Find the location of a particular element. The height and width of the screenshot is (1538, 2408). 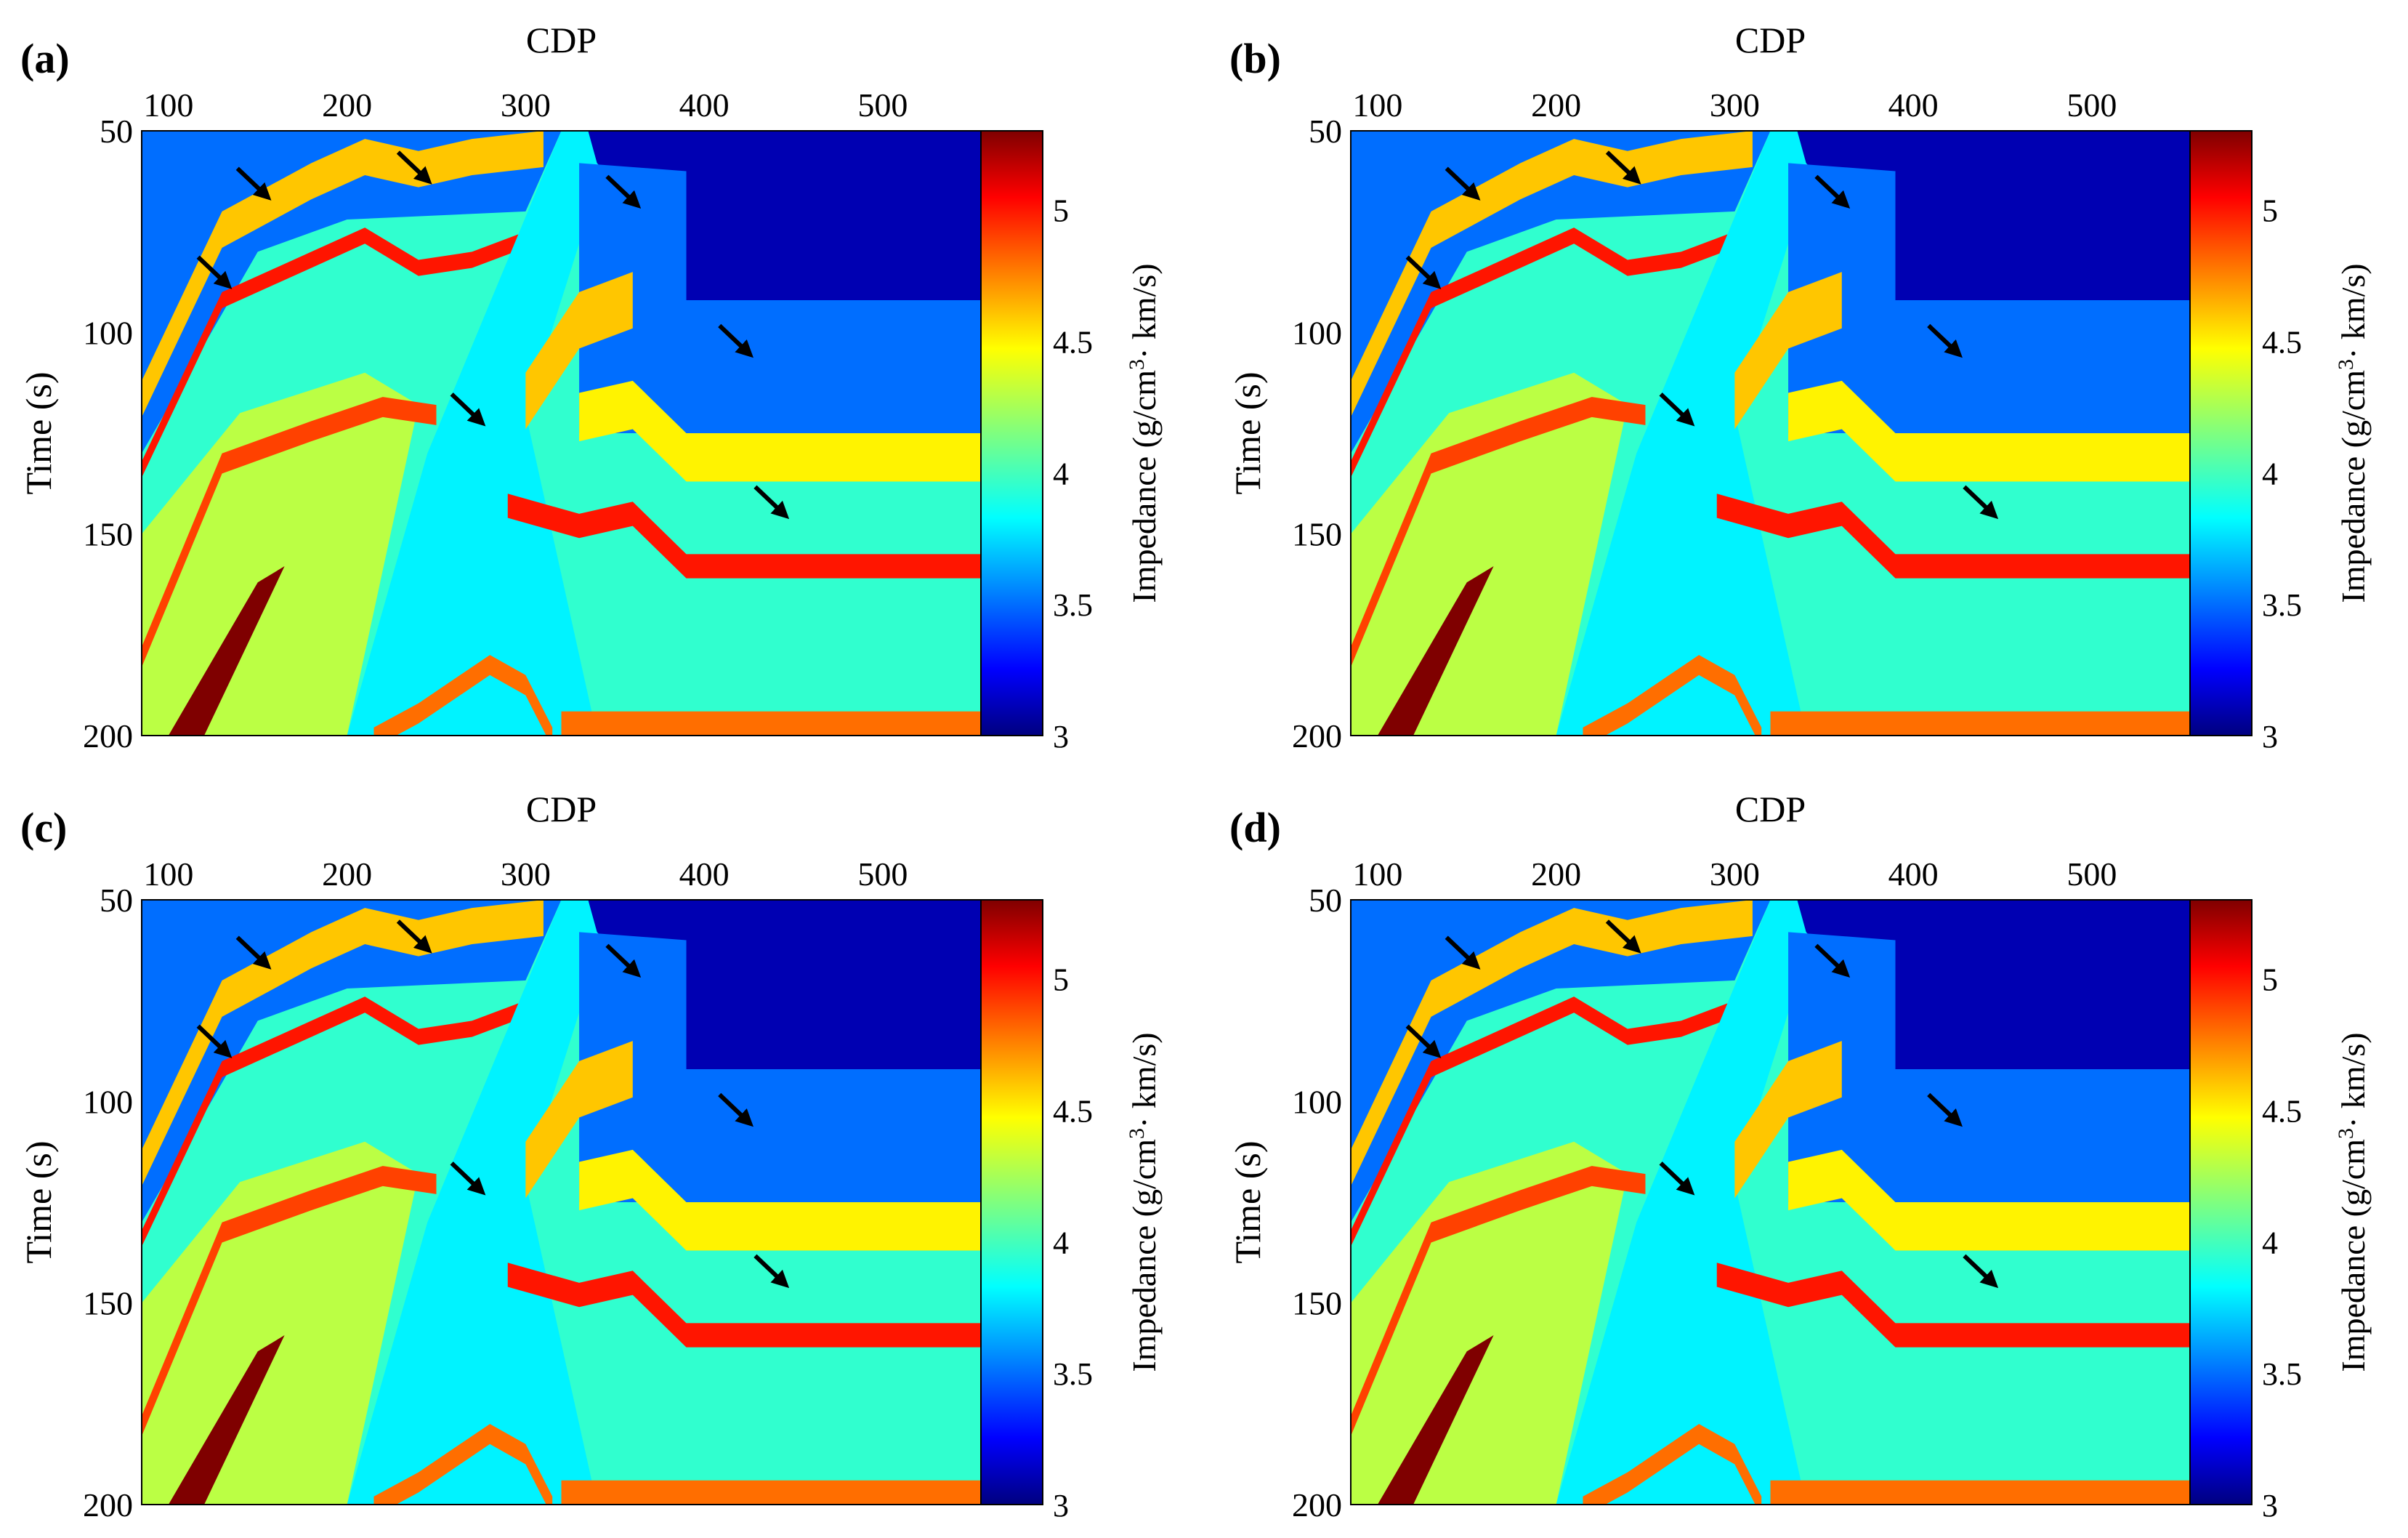

panel-label: (a) is located at coordinates (45, 58).